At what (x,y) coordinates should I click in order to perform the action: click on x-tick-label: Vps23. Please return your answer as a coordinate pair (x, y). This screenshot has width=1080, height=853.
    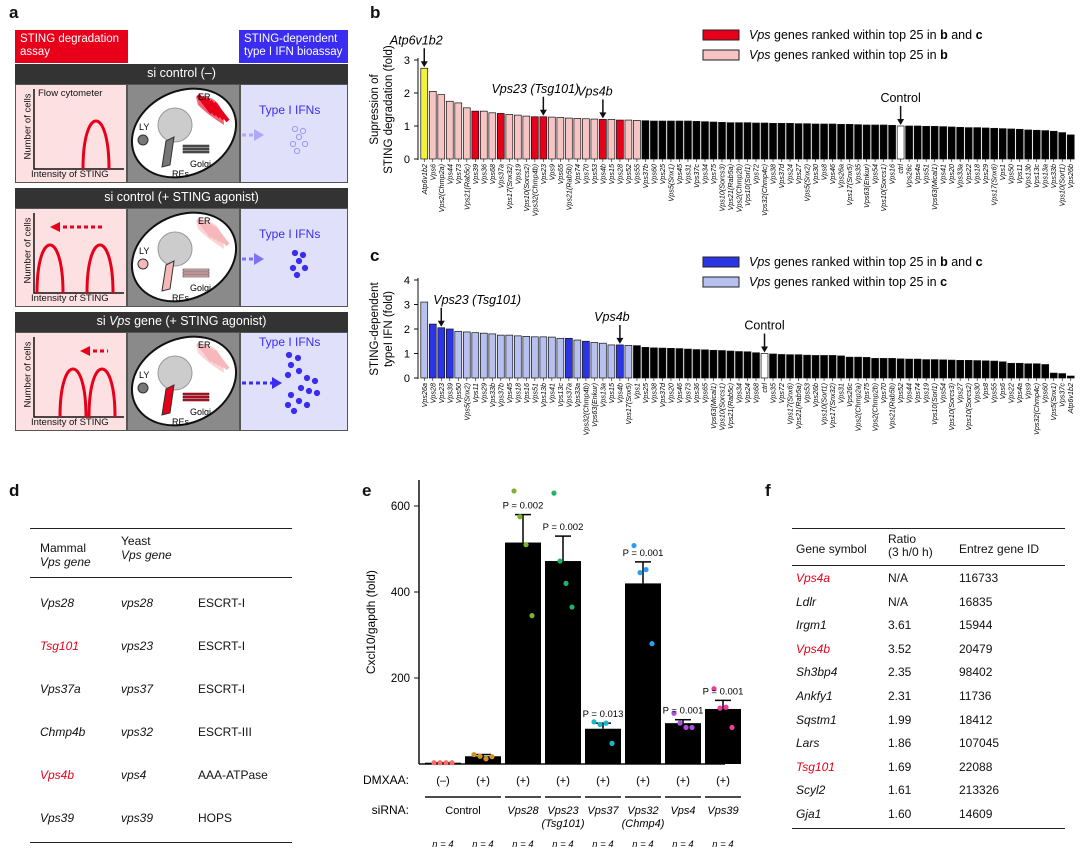
    Looking at the image, I should click on (543, 174).